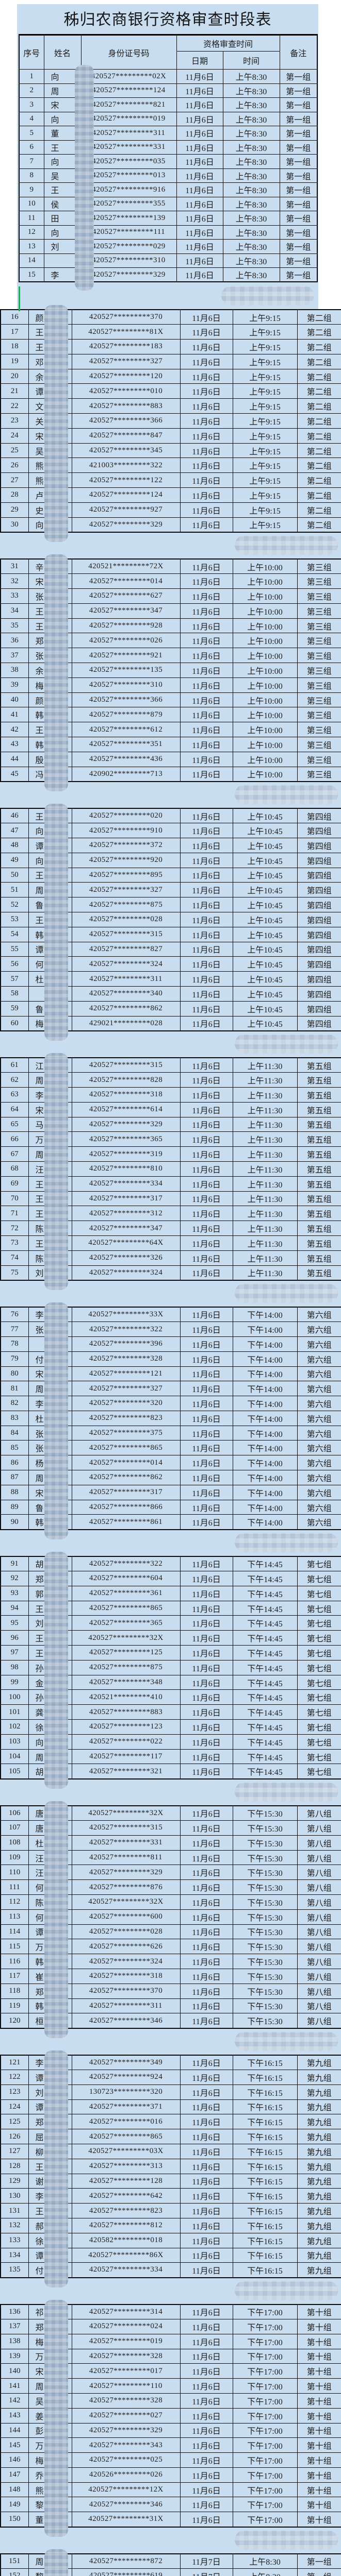 Image resolution: width=341 pixels, height=2576 pixels. Describe the element at coordinates (50, 2475) in the screenshot. I see `name-cell: 乔` at that location.